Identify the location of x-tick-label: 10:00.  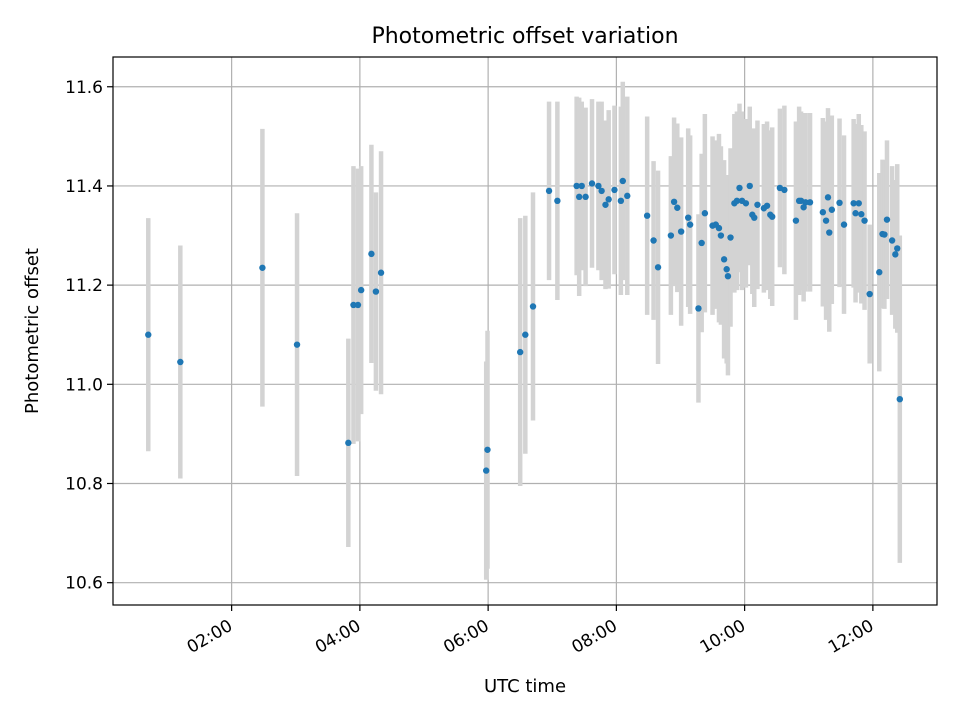
(723, 637).